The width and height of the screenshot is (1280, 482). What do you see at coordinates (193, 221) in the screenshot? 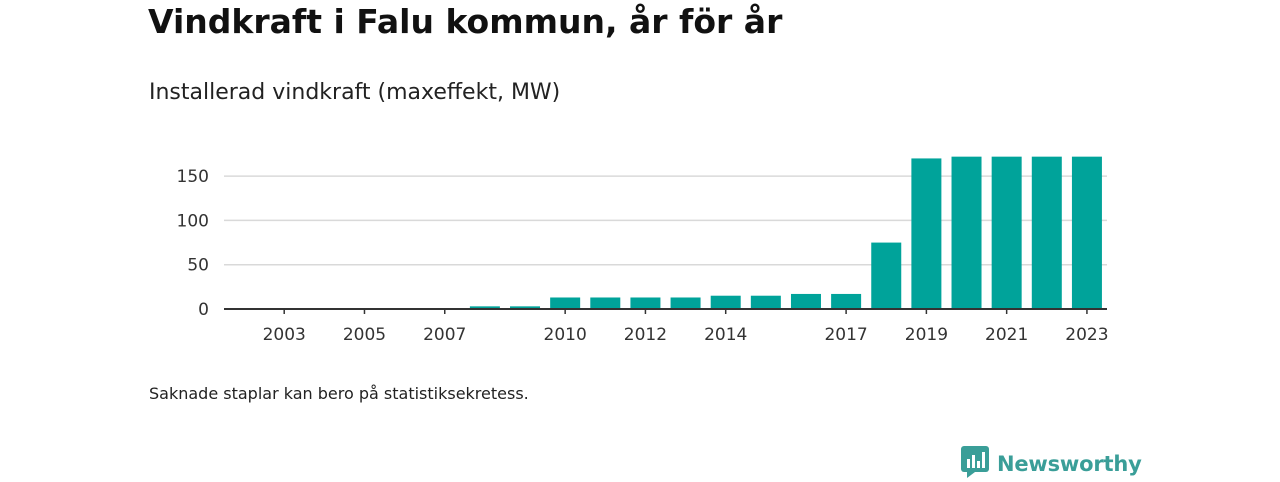
I see `y-tick-label: 100` at bounding box center [193, 221].